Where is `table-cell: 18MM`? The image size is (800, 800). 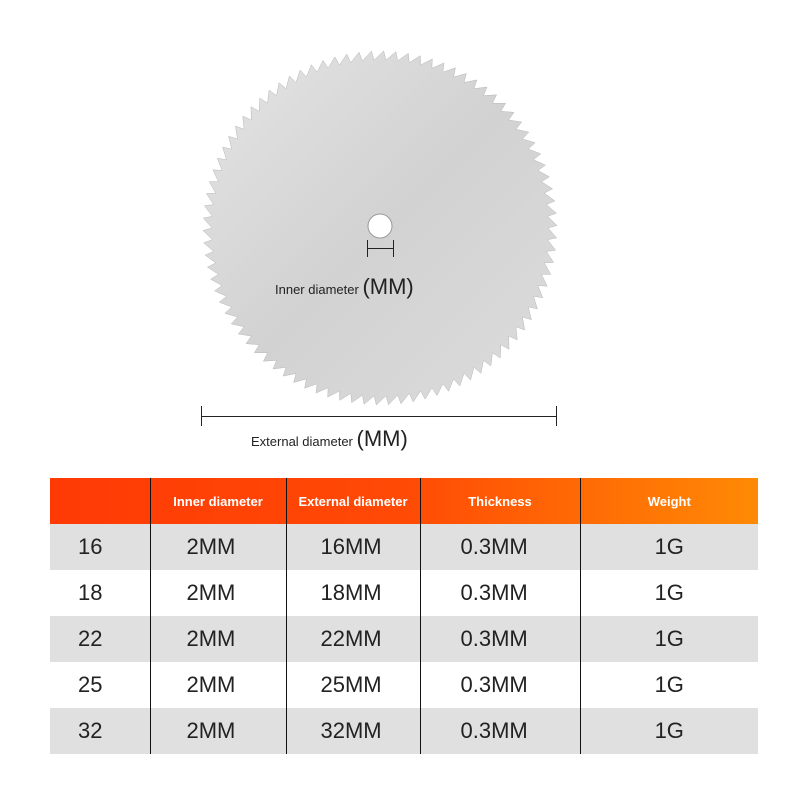 table-cell: 18MM is located at coordinates (353, 593).